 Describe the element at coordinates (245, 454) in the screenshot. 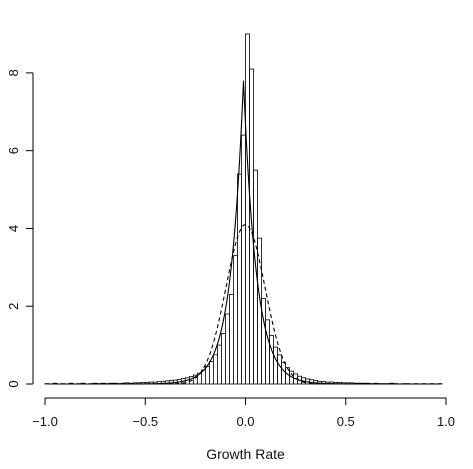

I see `x-axis-title: Growth Rate` at that location.